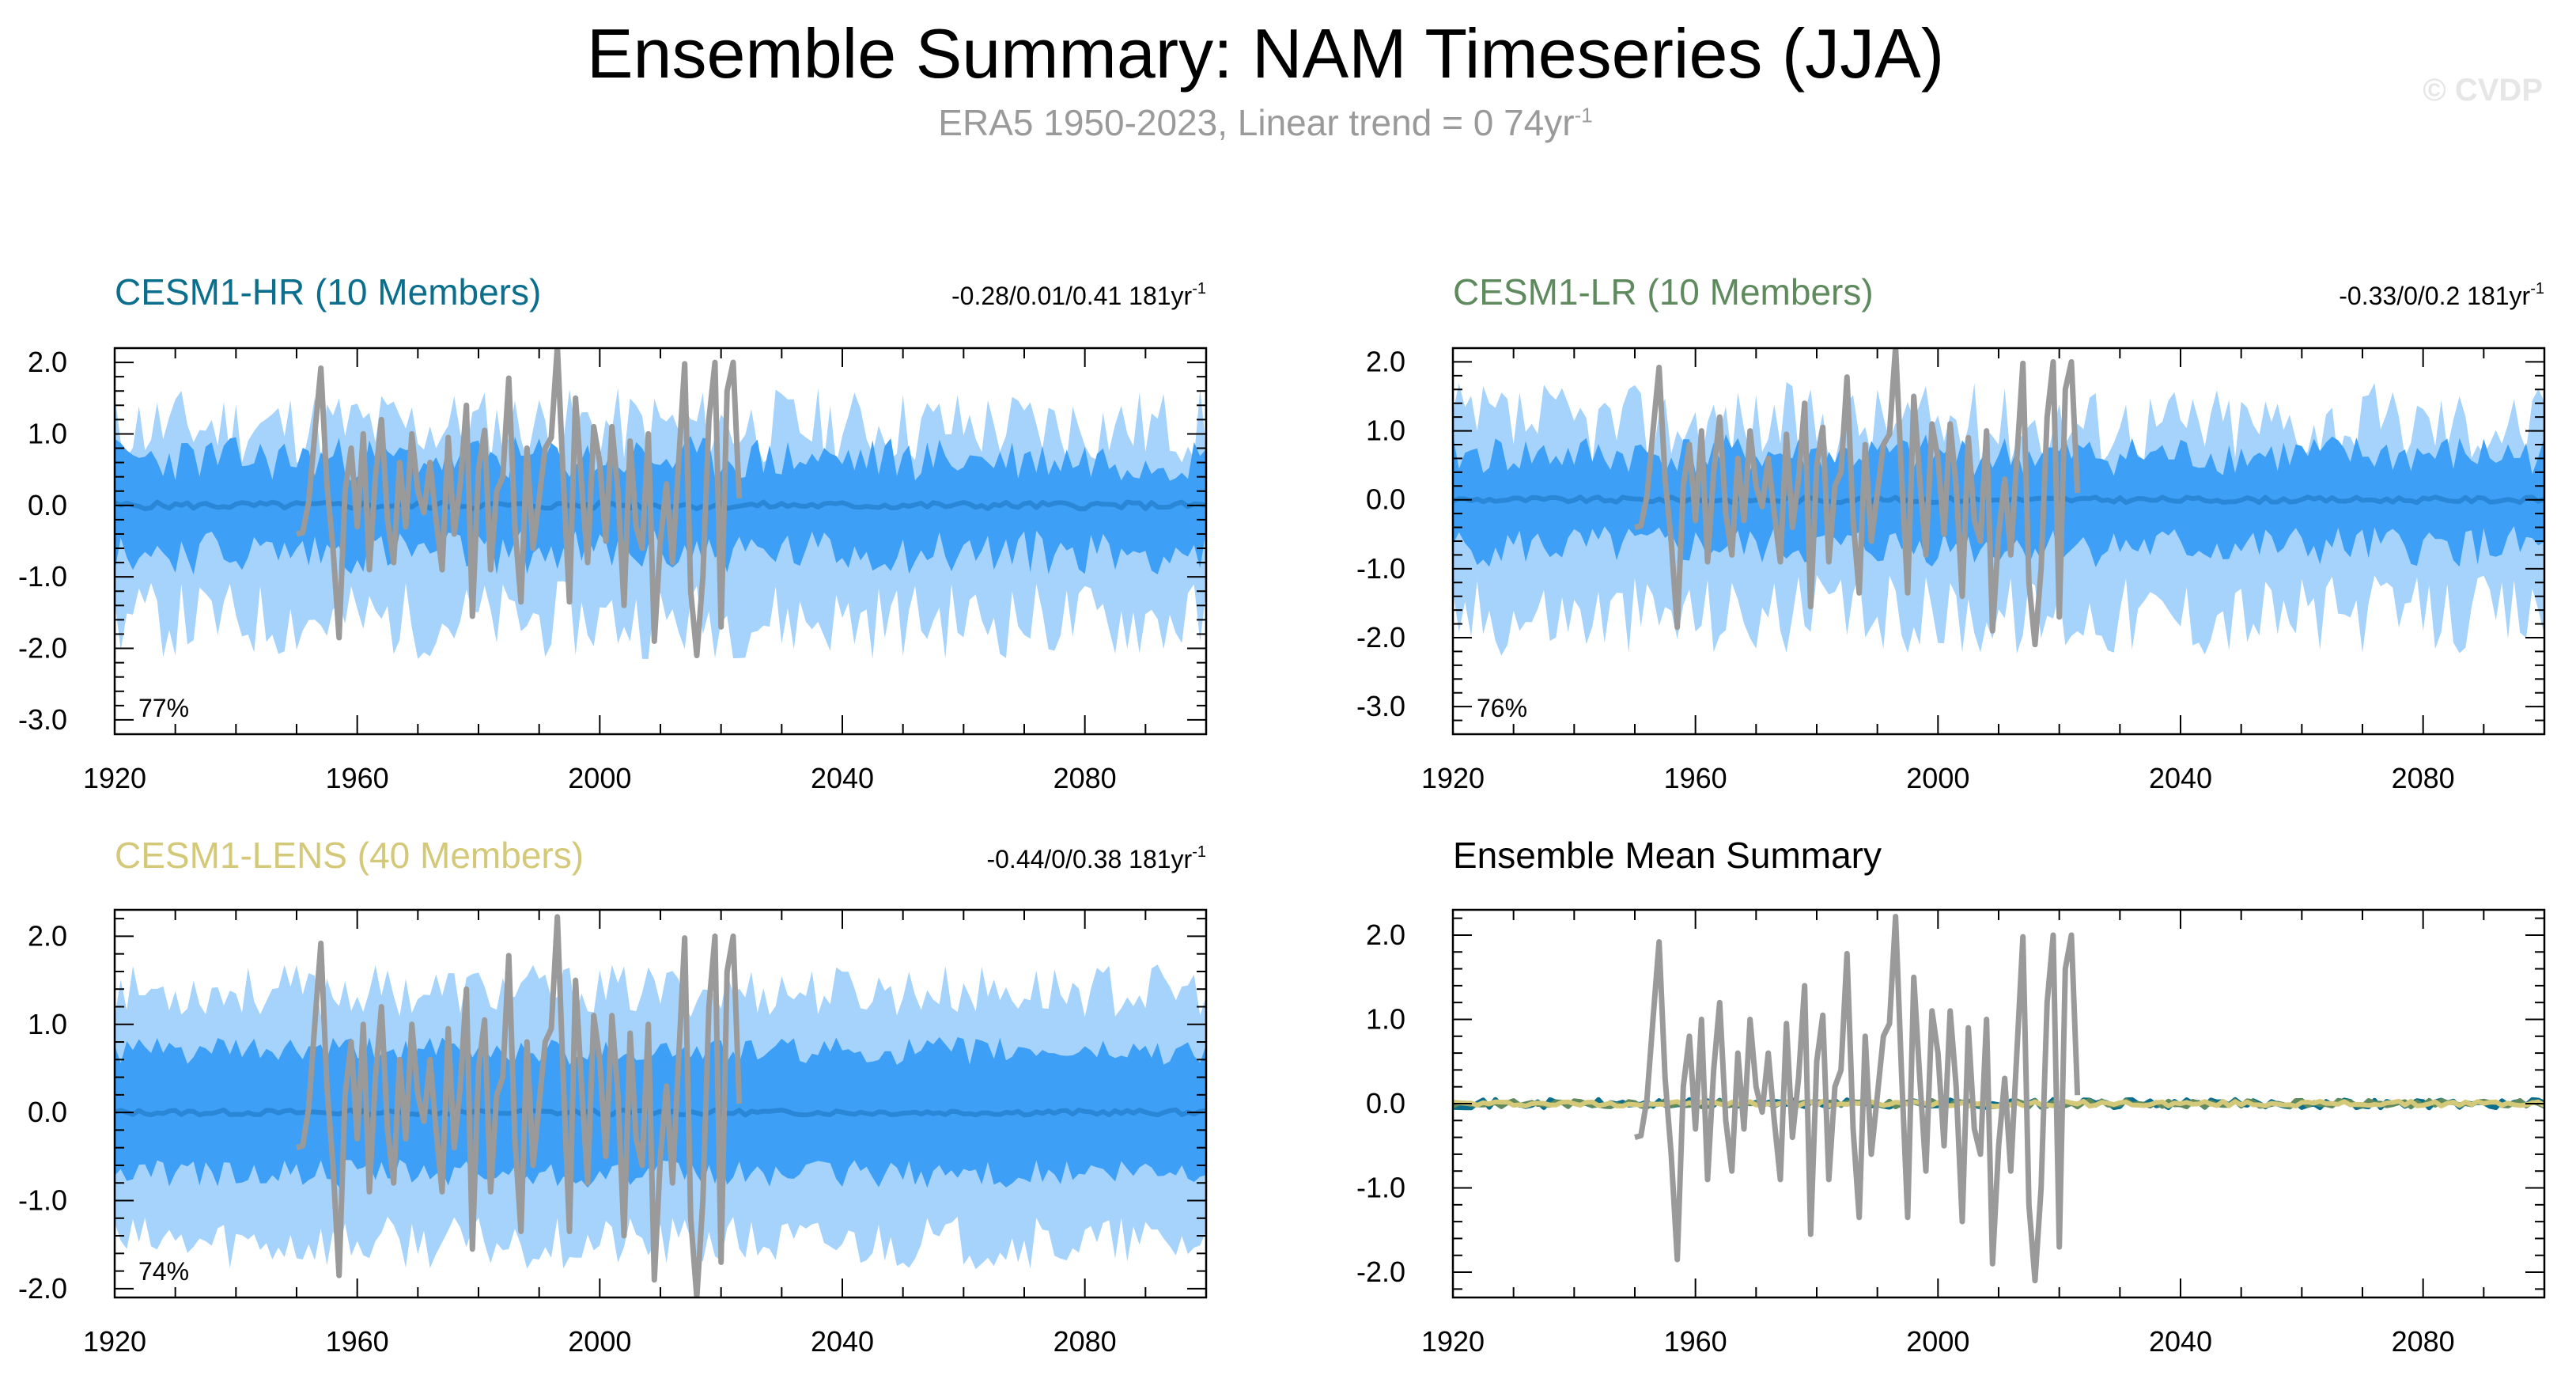 The width and height of the screenshot is (2576, 1394). Describe the element at coordinates (2483, 90) in the screenshot. I see `watermark: © CVDP` at that location.